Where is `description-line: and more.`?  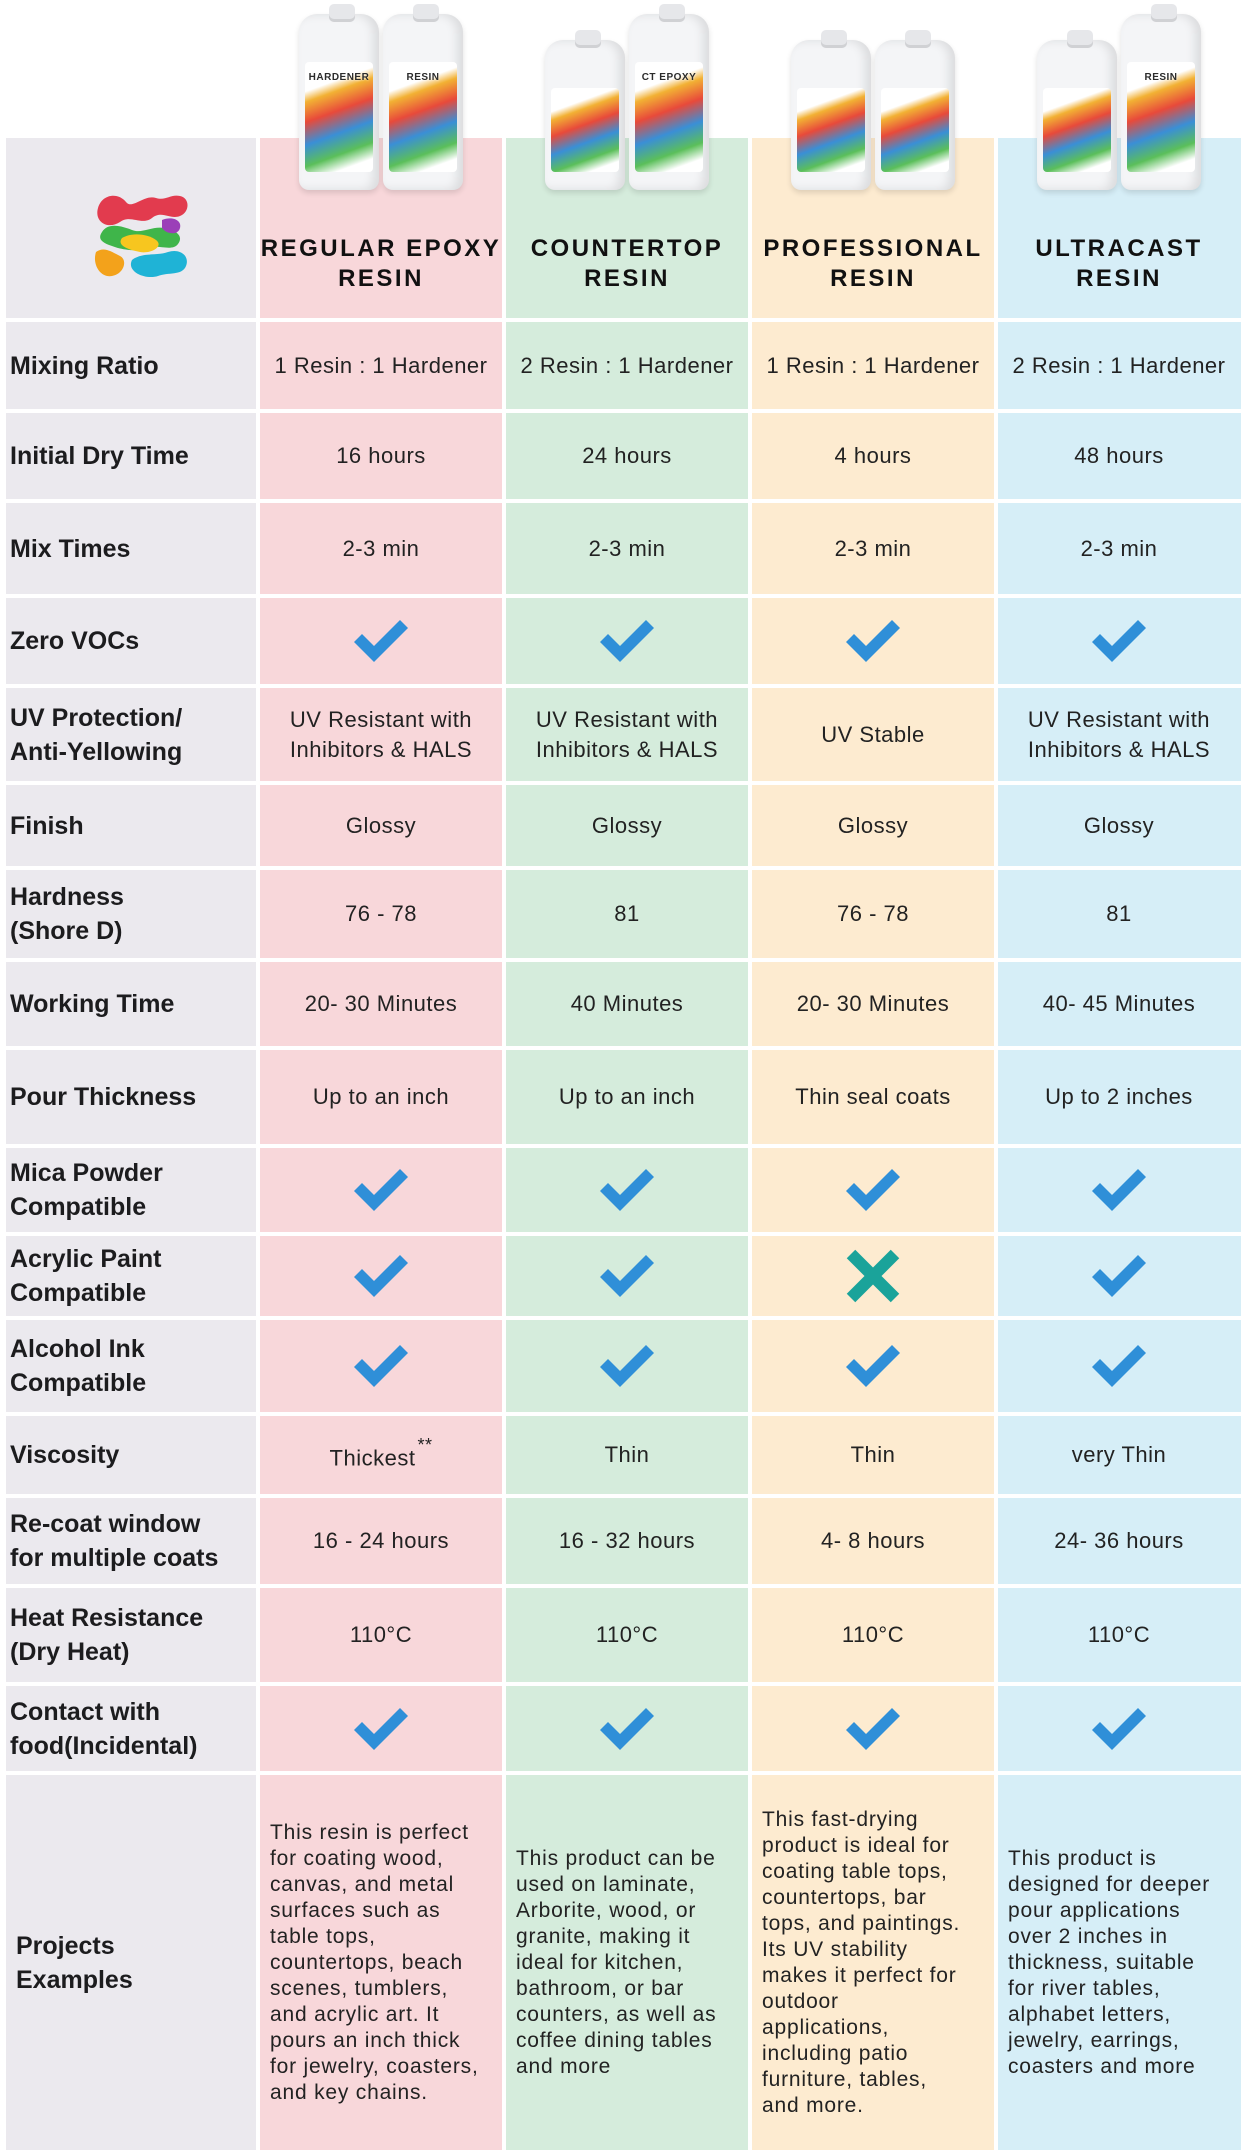
description-line: and more. is located at coordinates (813, 2105).